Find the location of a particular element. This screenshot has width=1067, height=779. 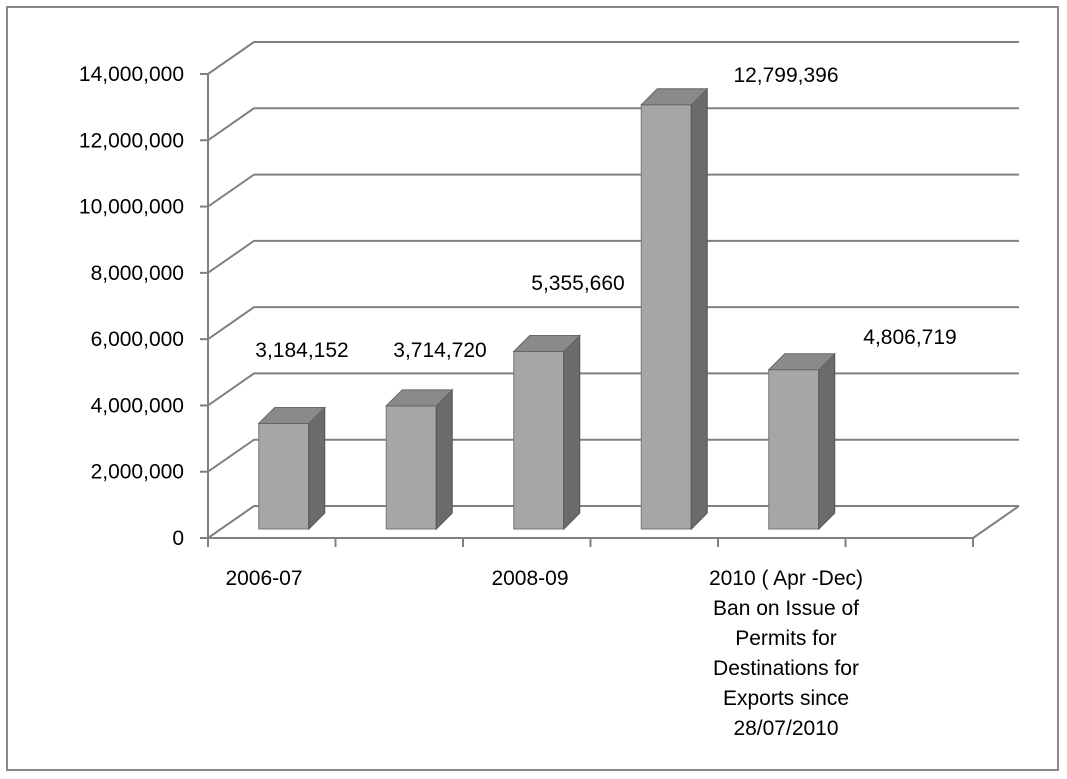

floor-edge is located at coordinates (996, 522).